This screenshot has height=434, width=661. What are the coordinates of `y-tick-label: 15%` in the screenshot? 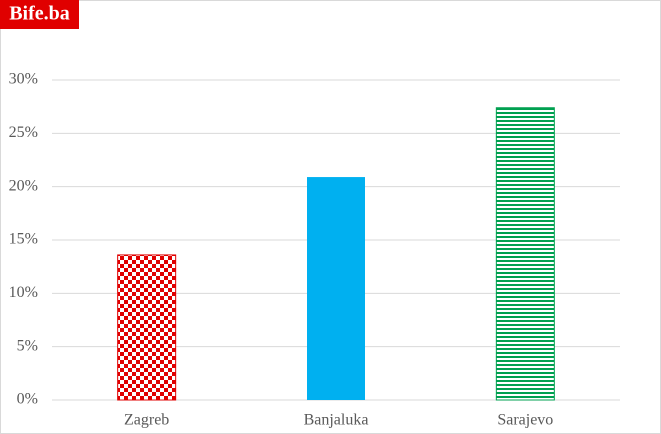 It's located at (23, 239).